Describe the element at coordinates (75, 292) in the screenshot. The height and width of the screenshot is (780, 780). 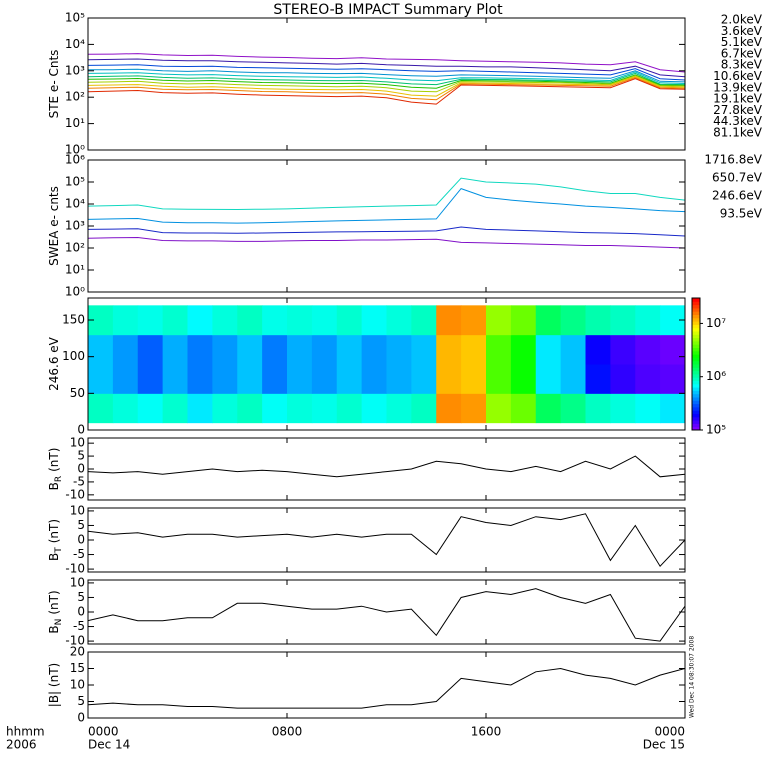
I see `y-tick-label: 10⁰` at that location.